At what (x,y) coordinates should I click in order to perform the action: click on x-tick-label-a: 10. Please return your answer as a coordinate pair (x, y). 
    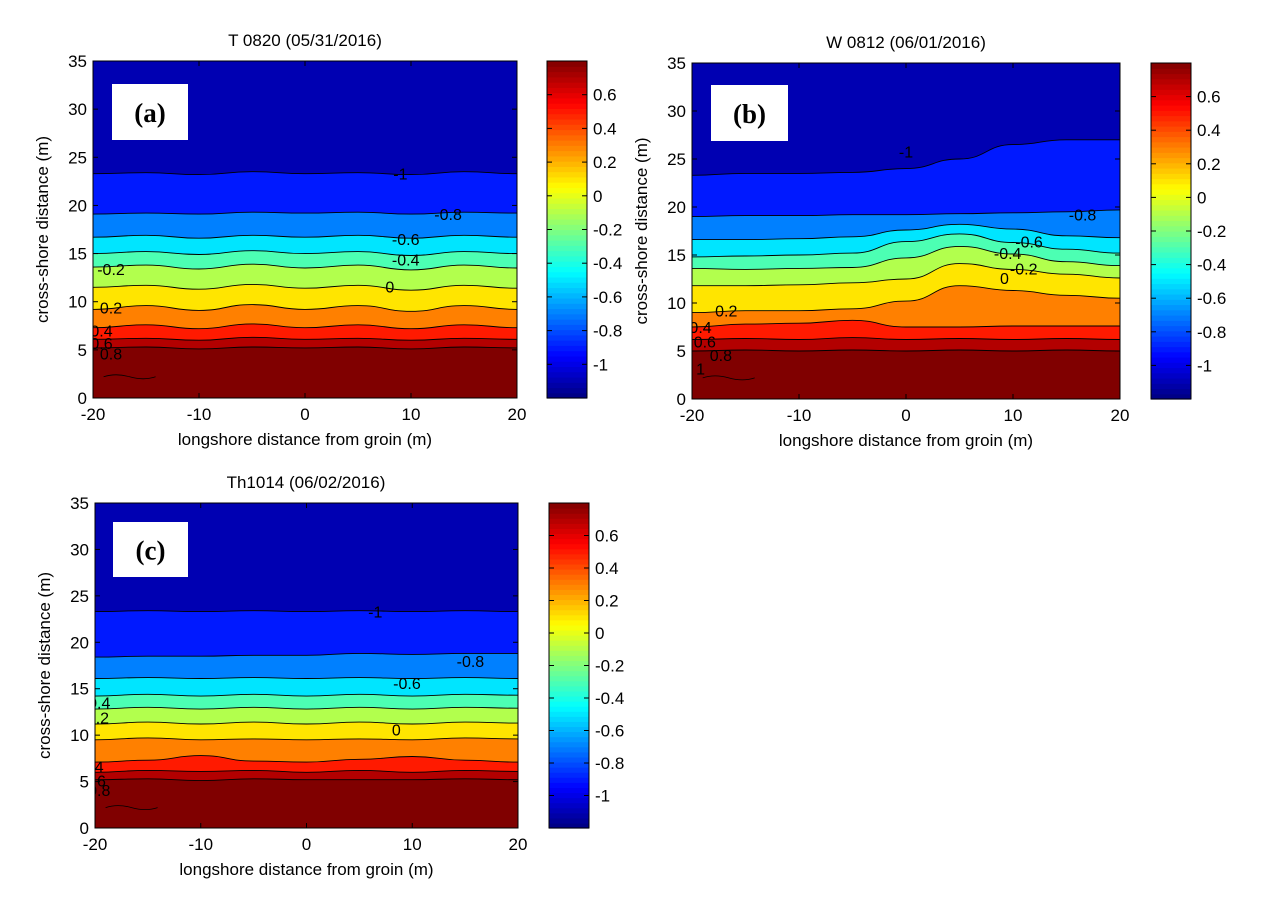
    Looking at the image, I should click on (411, 414).